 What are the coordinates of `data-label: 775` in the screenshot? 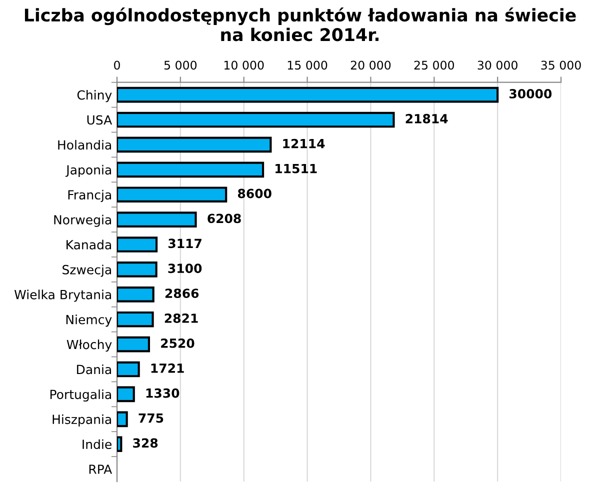 It's located at (151, 418).